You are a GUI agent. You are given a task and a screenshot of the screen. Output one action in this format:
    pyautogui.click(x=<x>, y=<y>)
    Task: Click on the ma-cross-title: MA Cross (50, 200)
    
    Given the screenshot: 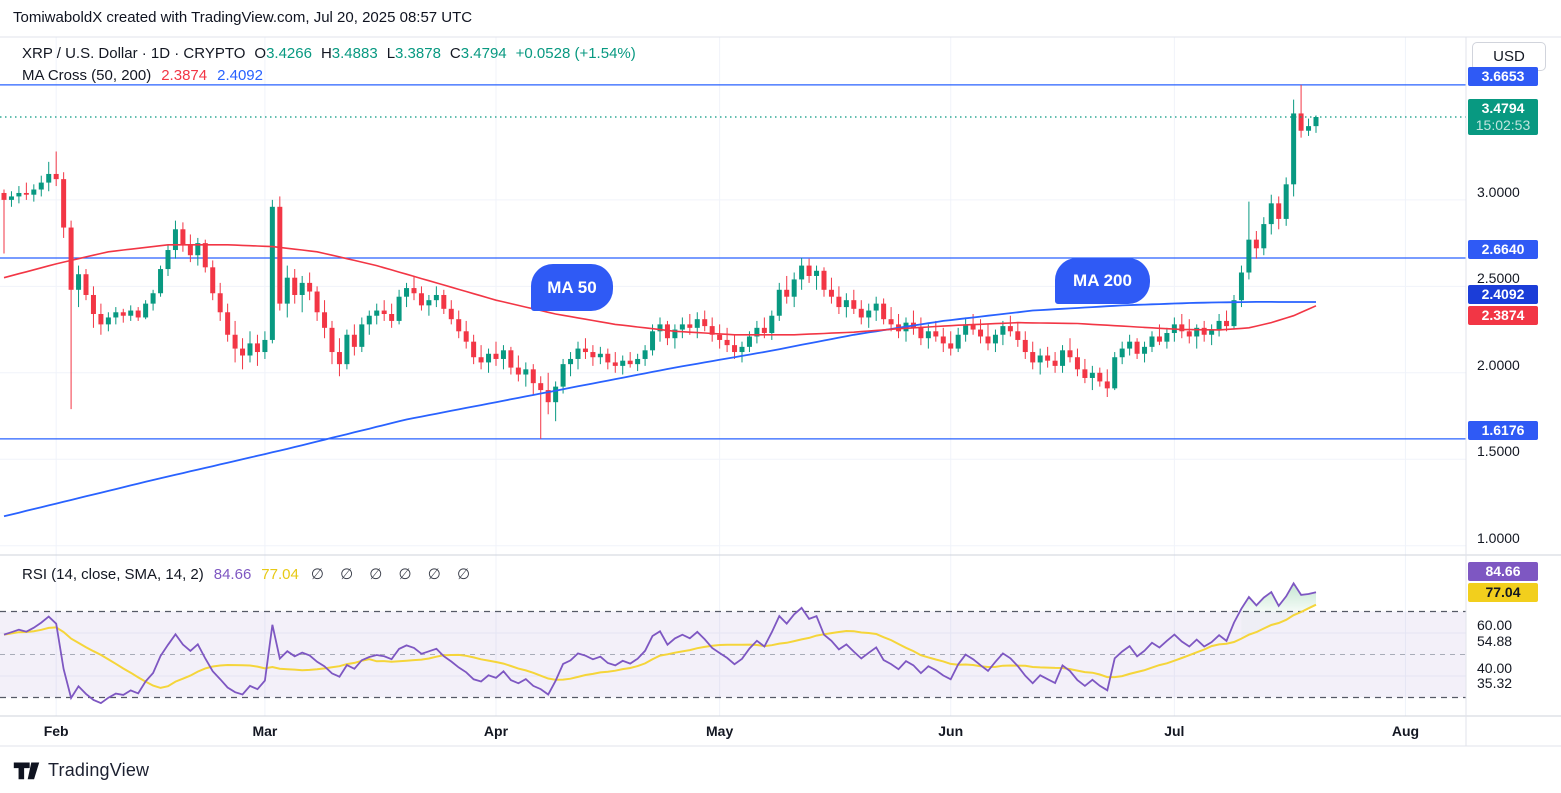 What is the action you would take?
    pyautogui.click(x=87, y=75)
    